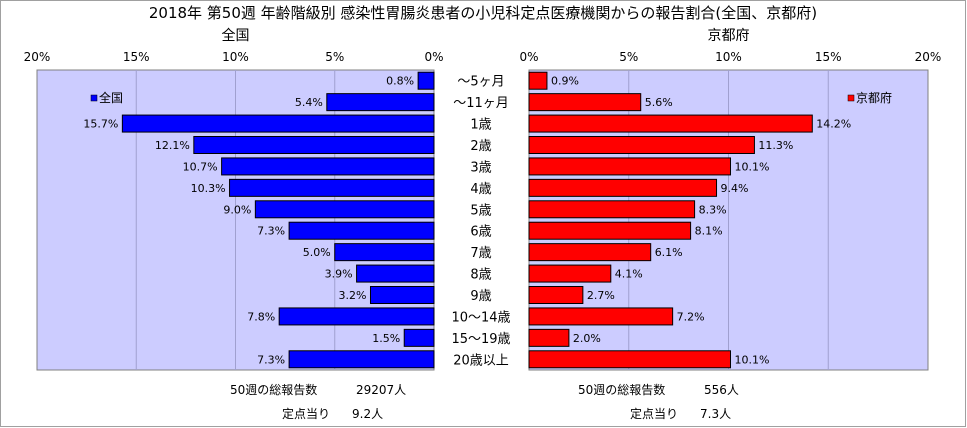 This screenshot has width=967, height=428. What do you see at coordinates (480, 317) in the screenshot?
I see `category-label: 10～14歳` at bounding box center [480, 317].